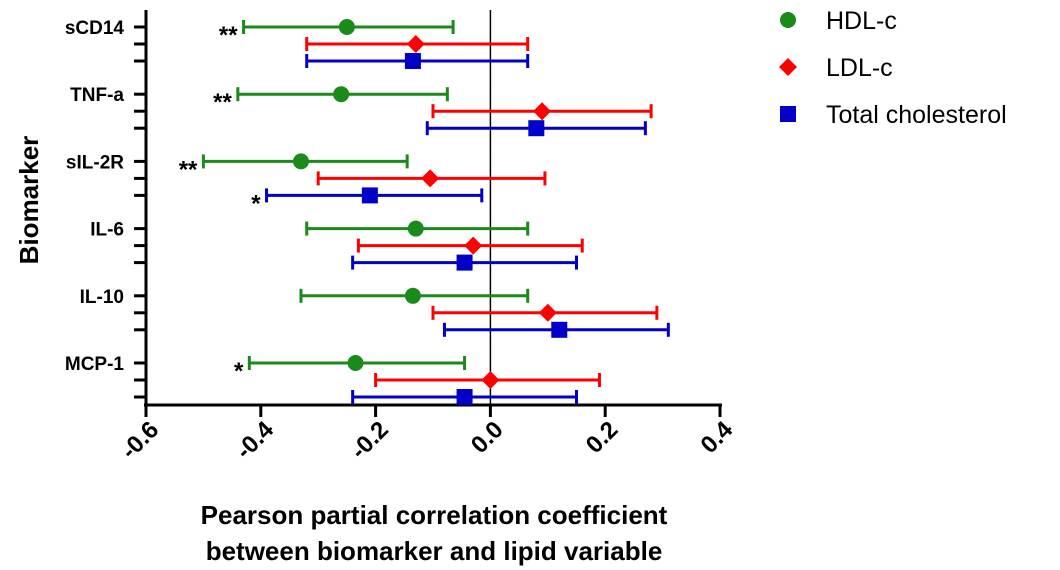  Describe the element at coordinates (97, 95) in the screenshot. I see `y-category-label: TNF-a` at that location.